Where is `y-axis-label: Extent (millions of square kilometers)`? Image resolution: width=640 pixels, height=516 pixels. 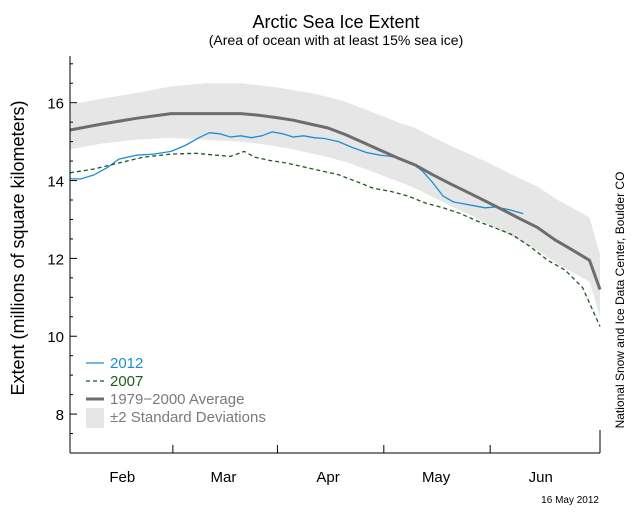 y-axis-label: Extent (millions of square kilometers) is located at coordinates (18, 247).